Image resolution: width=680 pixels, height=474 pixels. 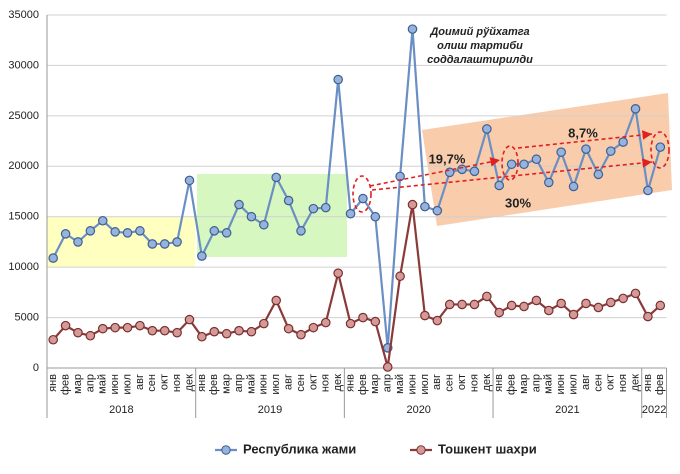 What do you see at coordinates (23, 267) in the screenshot?
I see `y-tick-label: 10000` at bounding box center [23, 267].